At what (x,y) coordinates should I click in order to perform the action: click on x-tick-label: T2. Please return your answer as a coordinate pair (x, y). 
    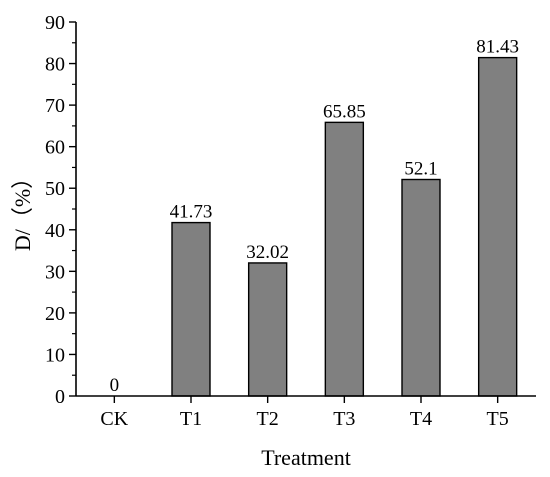
    Looking at the image, I should click on (268, 419).